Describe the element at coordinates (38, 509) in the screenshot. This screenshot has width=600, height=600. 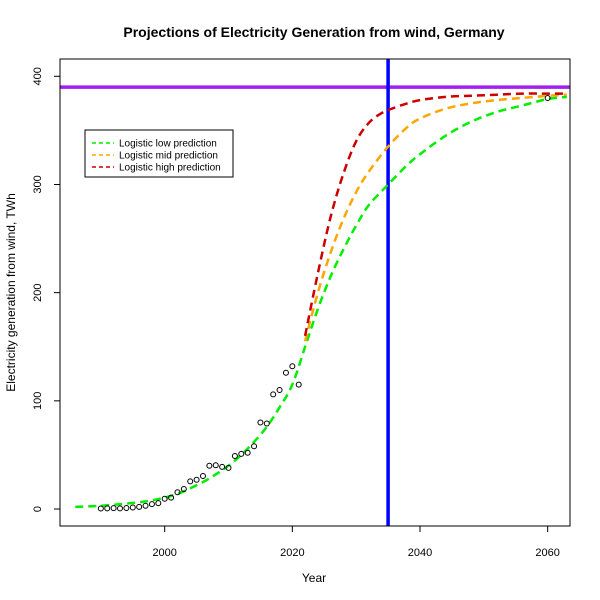
I see `y-tick-label: 0` at that location.